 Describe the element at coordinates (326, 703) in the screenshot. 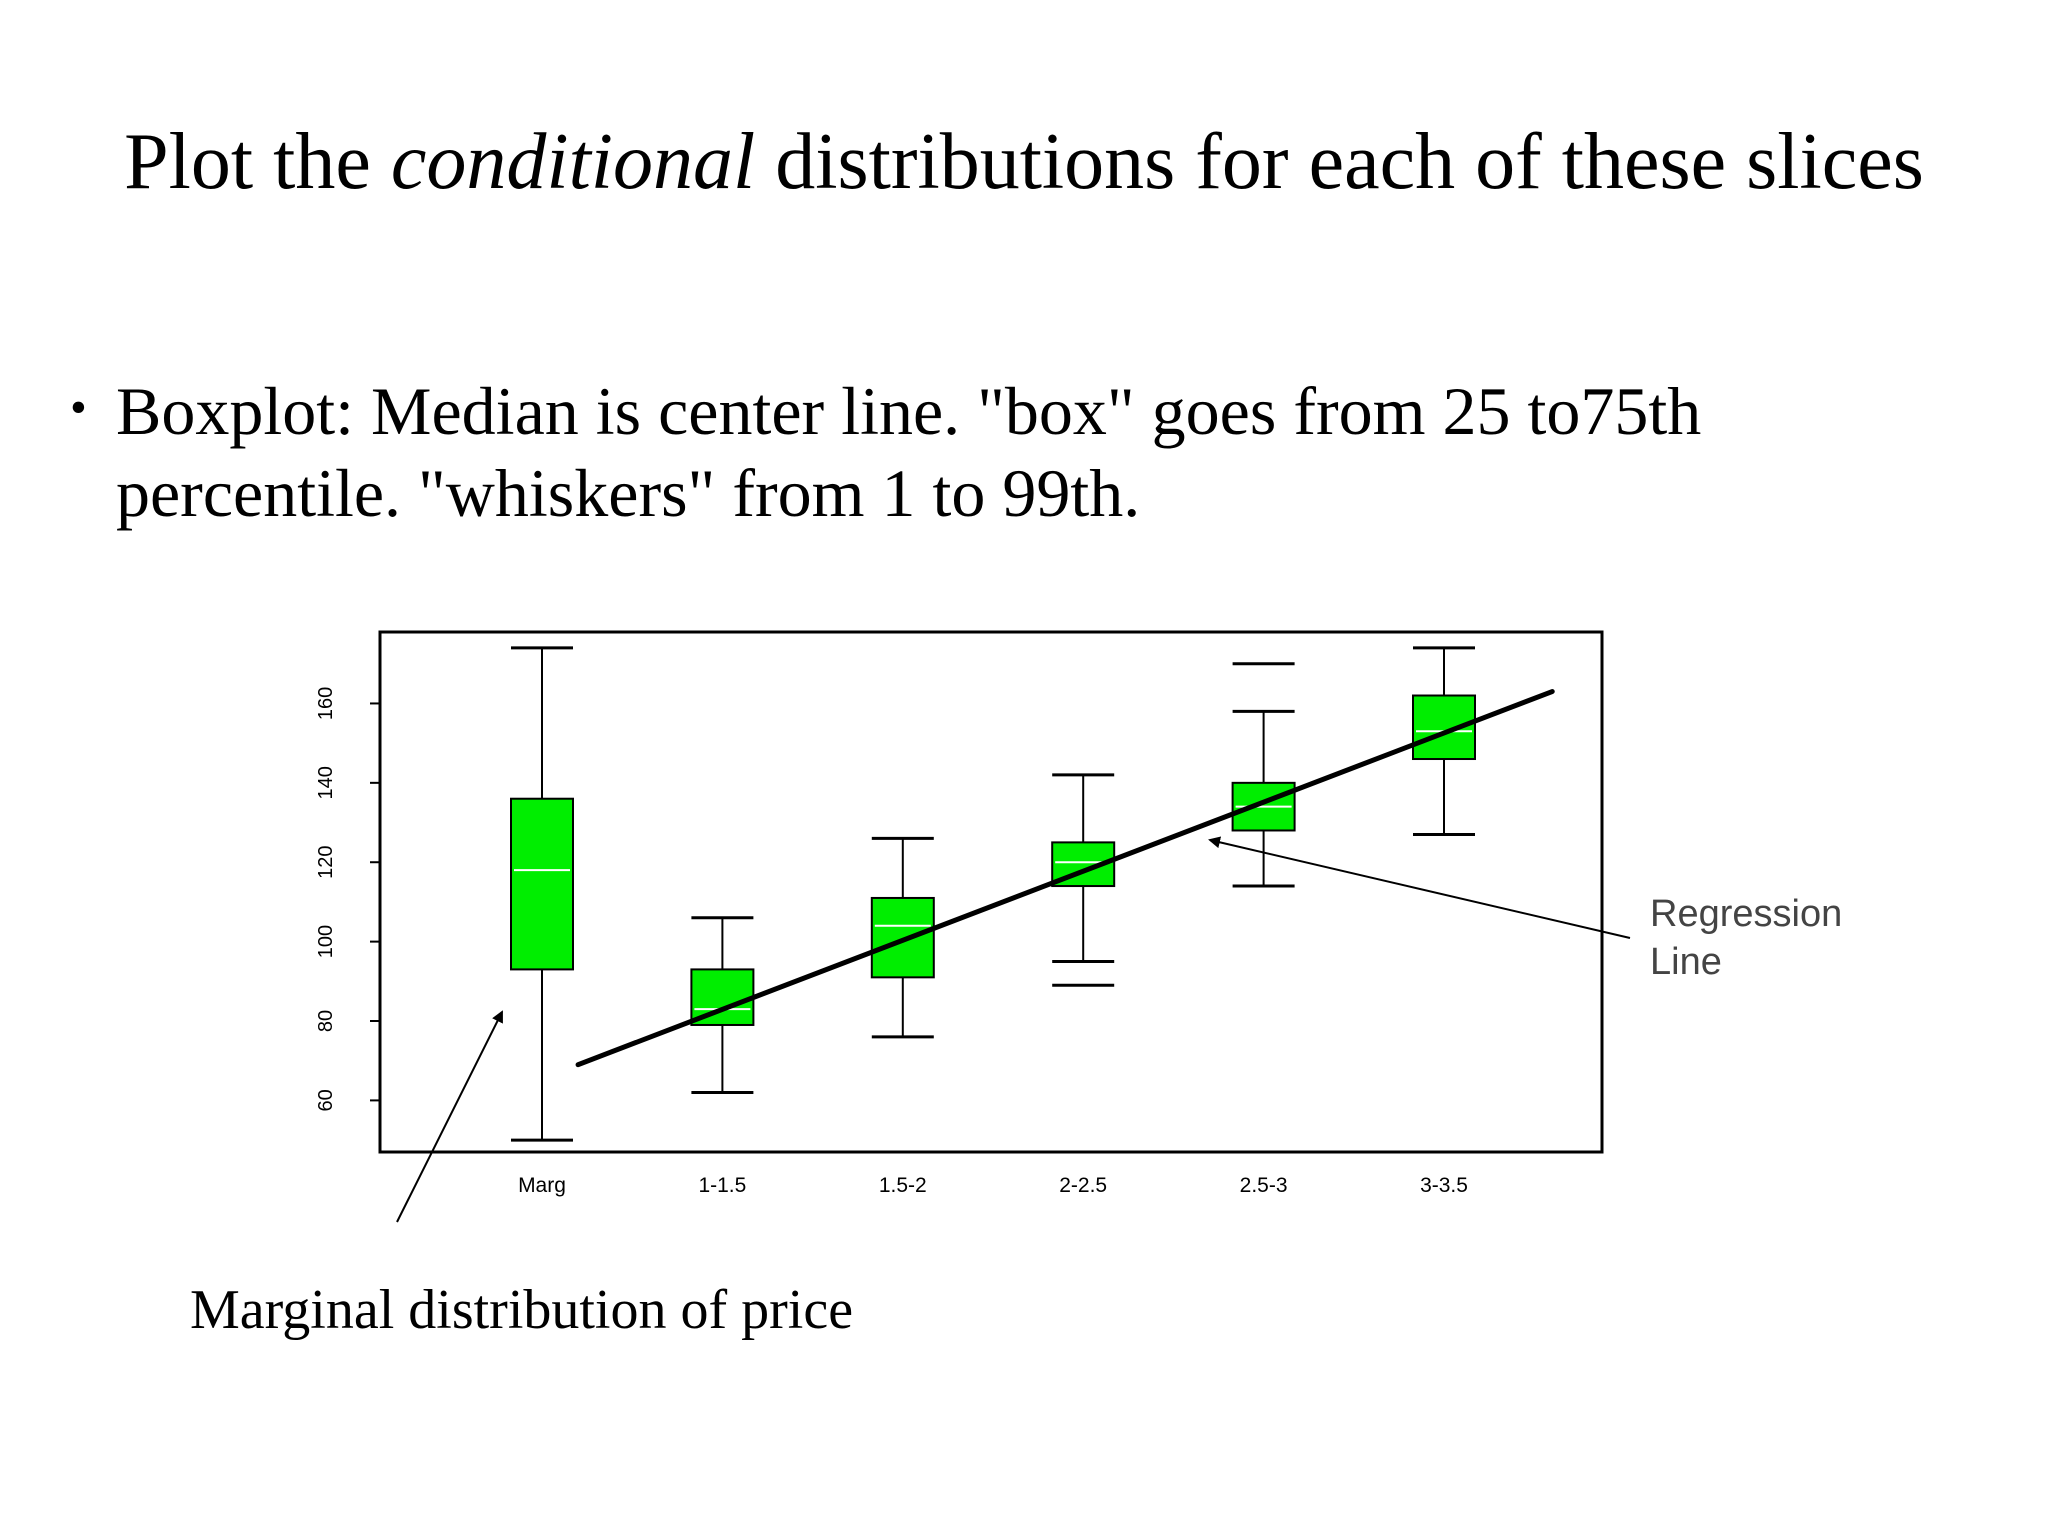

I see `y-tick-label: 160` at that location.